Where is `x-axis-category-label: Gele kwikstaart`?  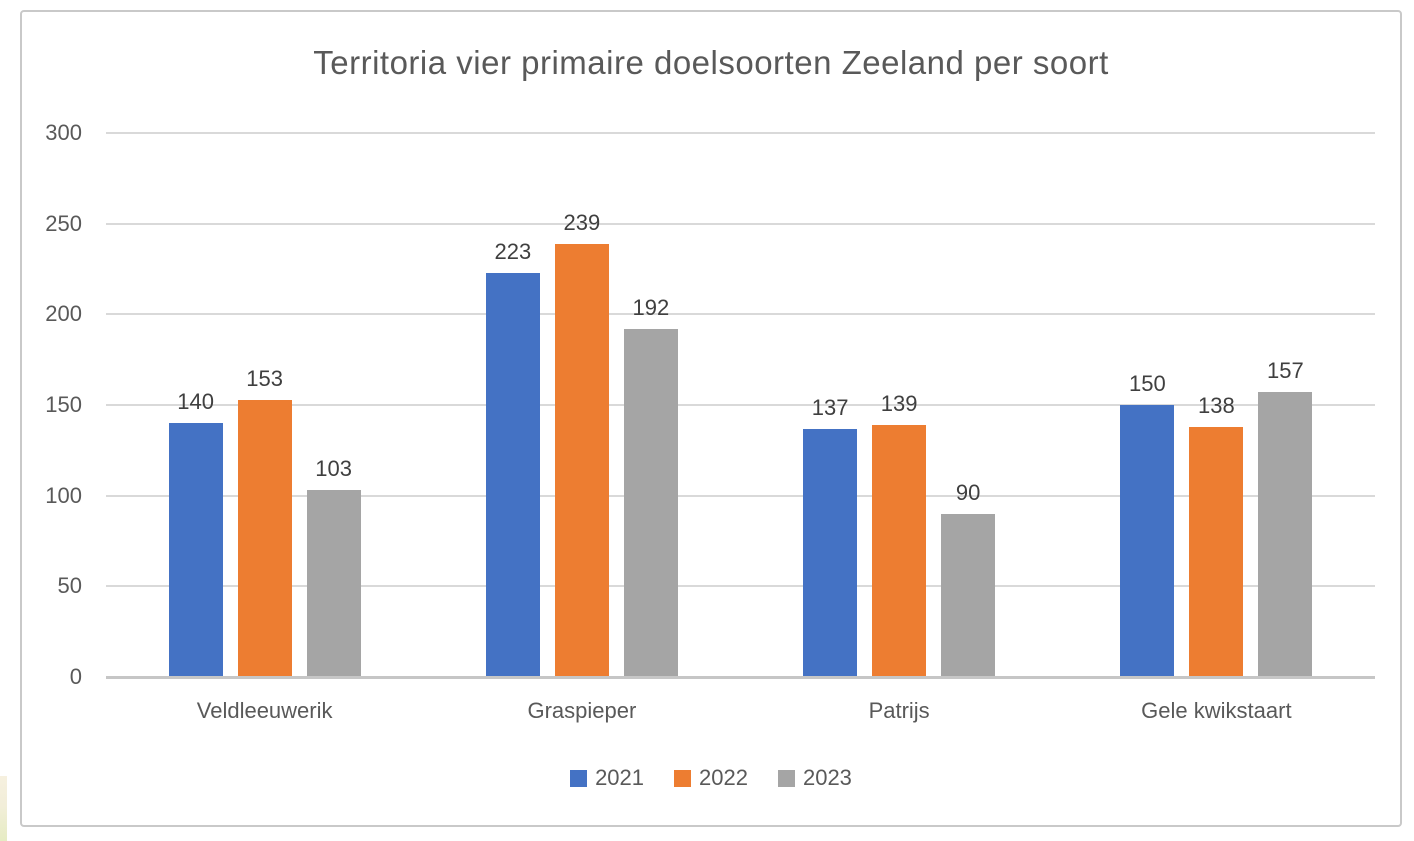
x-axis-category-label: Gele kwikstaart is located at coordinates (1216, 710).